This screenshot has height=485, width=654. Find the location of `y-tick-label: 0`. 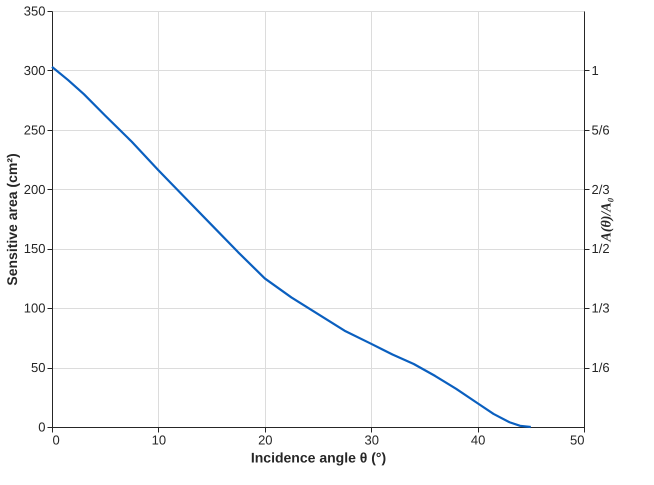

y-tick-label: 0 is located at coordinates (42, 427).